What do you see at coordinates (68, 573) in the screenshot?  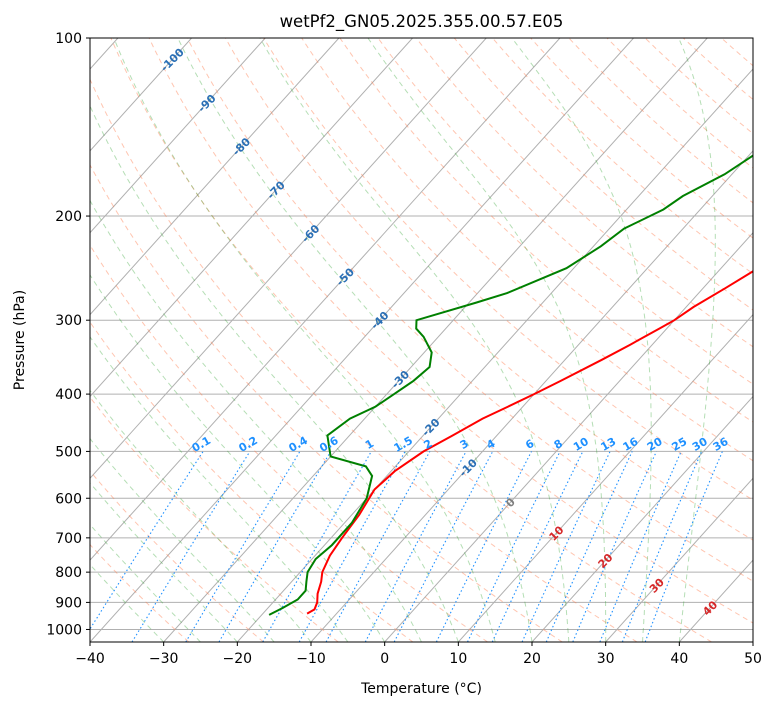 I see `y-tick-label: 800` at bounding box center [68, 573].